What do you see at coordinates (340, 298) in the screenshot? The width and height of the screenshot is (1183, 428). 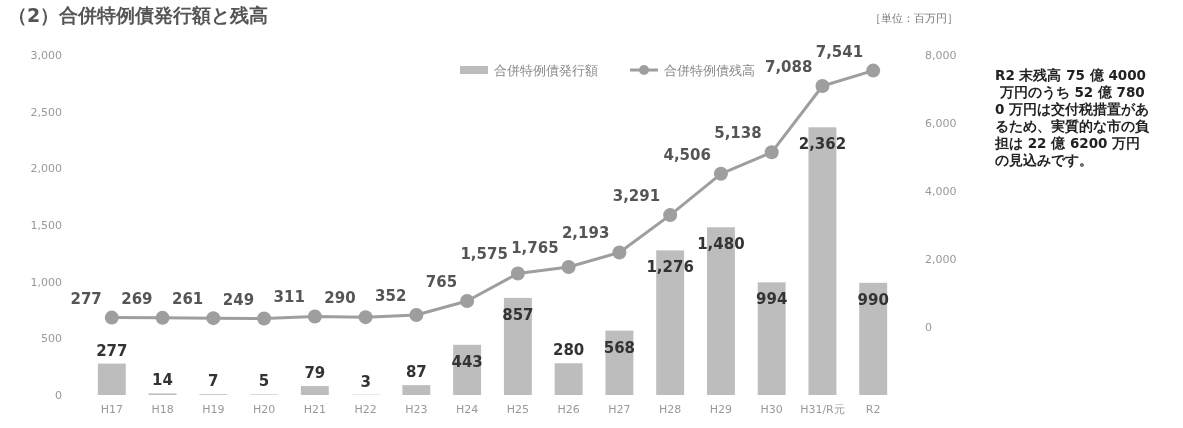 I see `data-label: 290` at bounding box center [340, 298].